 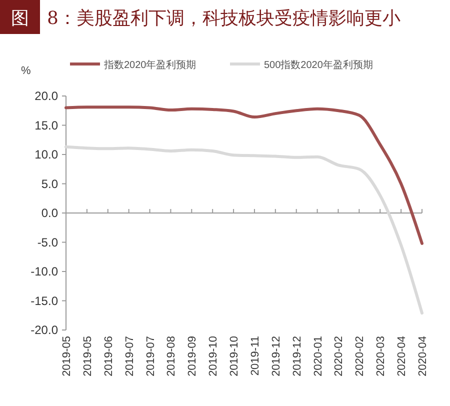 What do you see at coordinates (381, 356) in the screenshot?
I see `x-tick-label: 2020-03` at bounding box center [381, 356].